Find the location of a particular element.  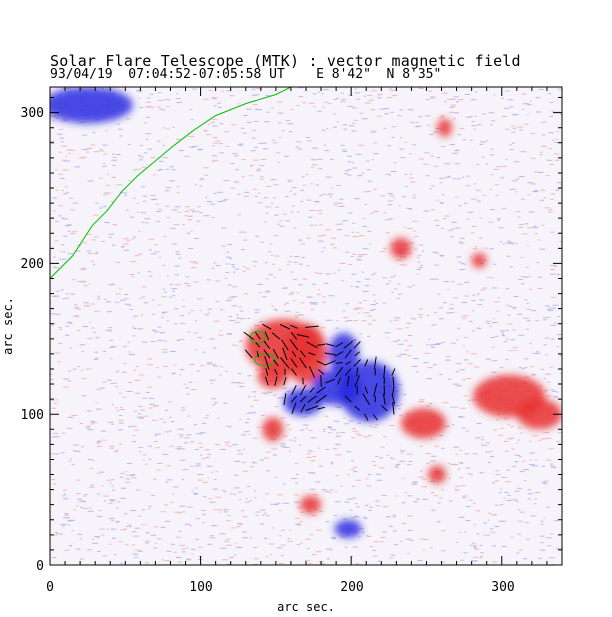

transverse-field-vectors is located at coordinates (319, 372).